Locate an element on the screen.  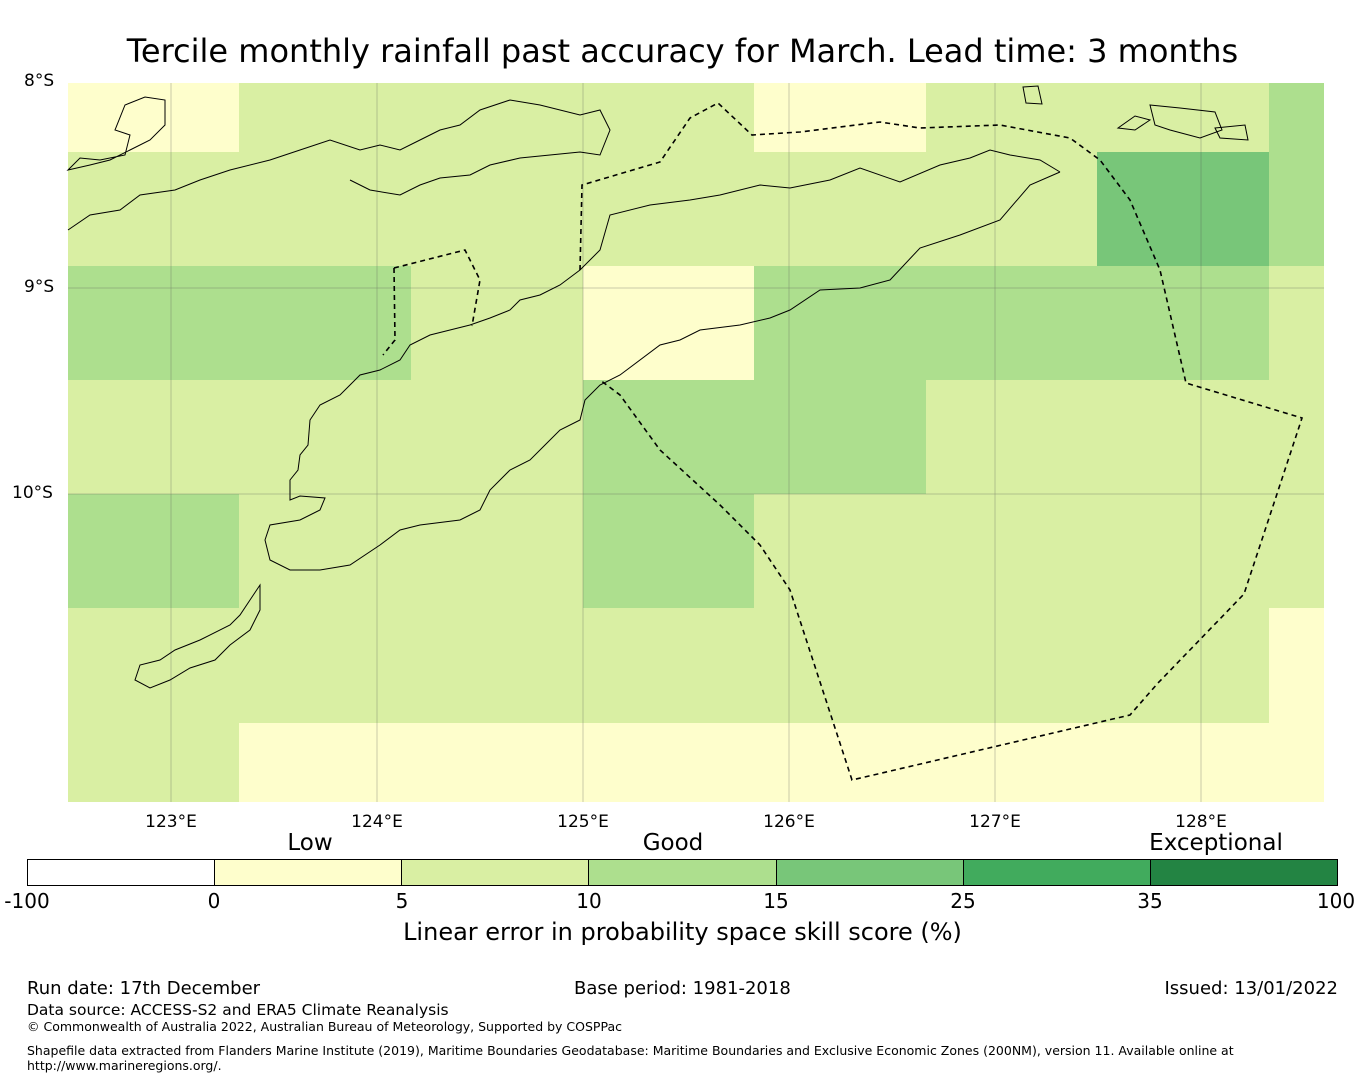
base-period: Base period: 1981-2018 is located at coordinates (682, 988).